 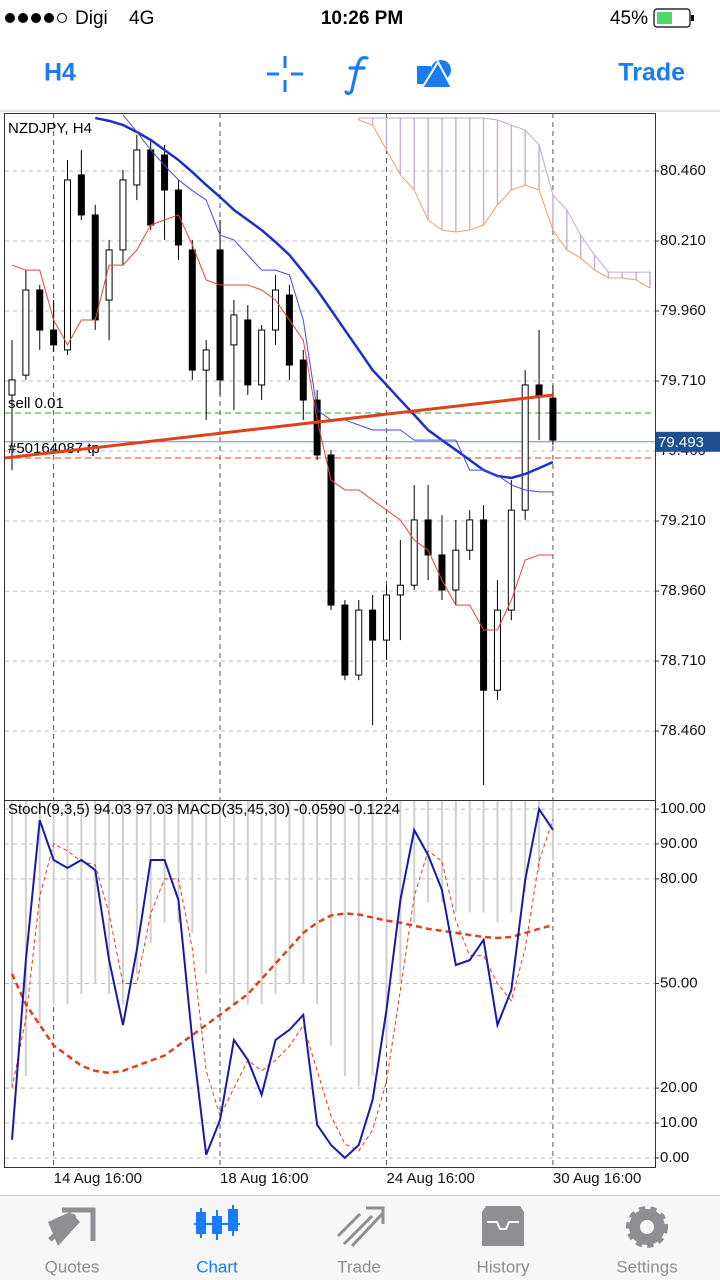 I want to click on trade-icon, so click(x=360, y=1227).